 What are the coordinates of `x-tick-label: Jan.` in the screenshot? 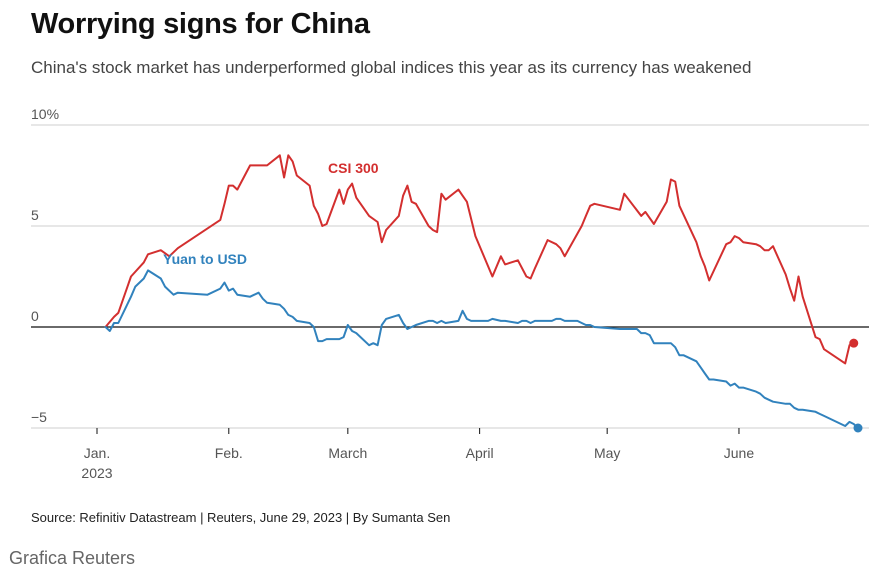 It's located at (97, 453).